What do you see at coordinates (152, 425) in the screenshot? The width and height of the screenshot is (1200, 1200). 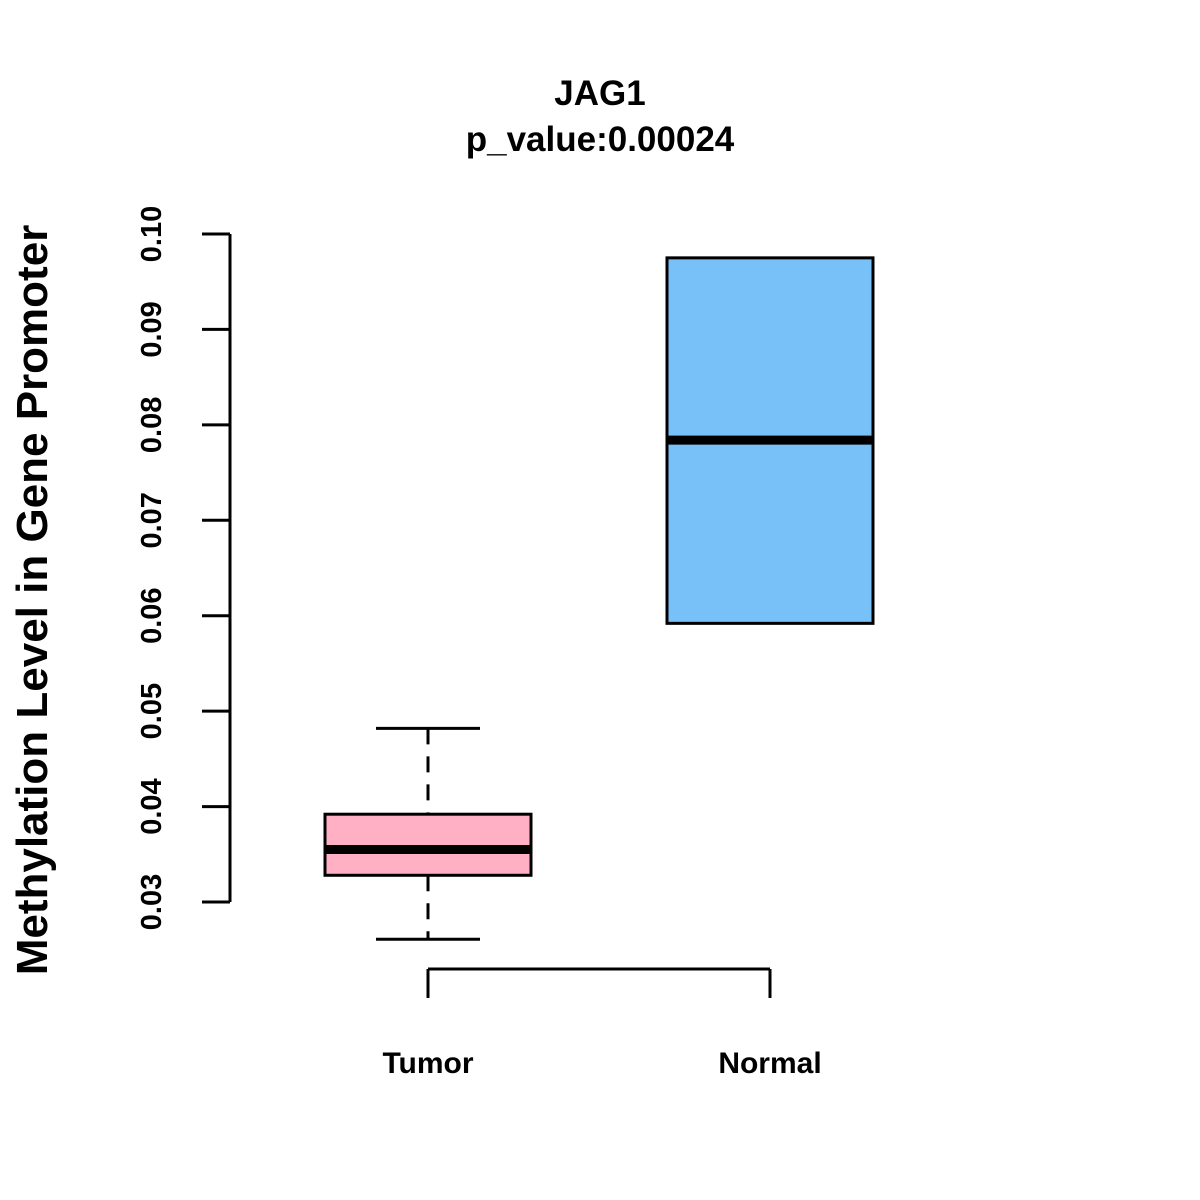 I see `y-tick-label-5: 0.08` at bounding box center [152, 425].